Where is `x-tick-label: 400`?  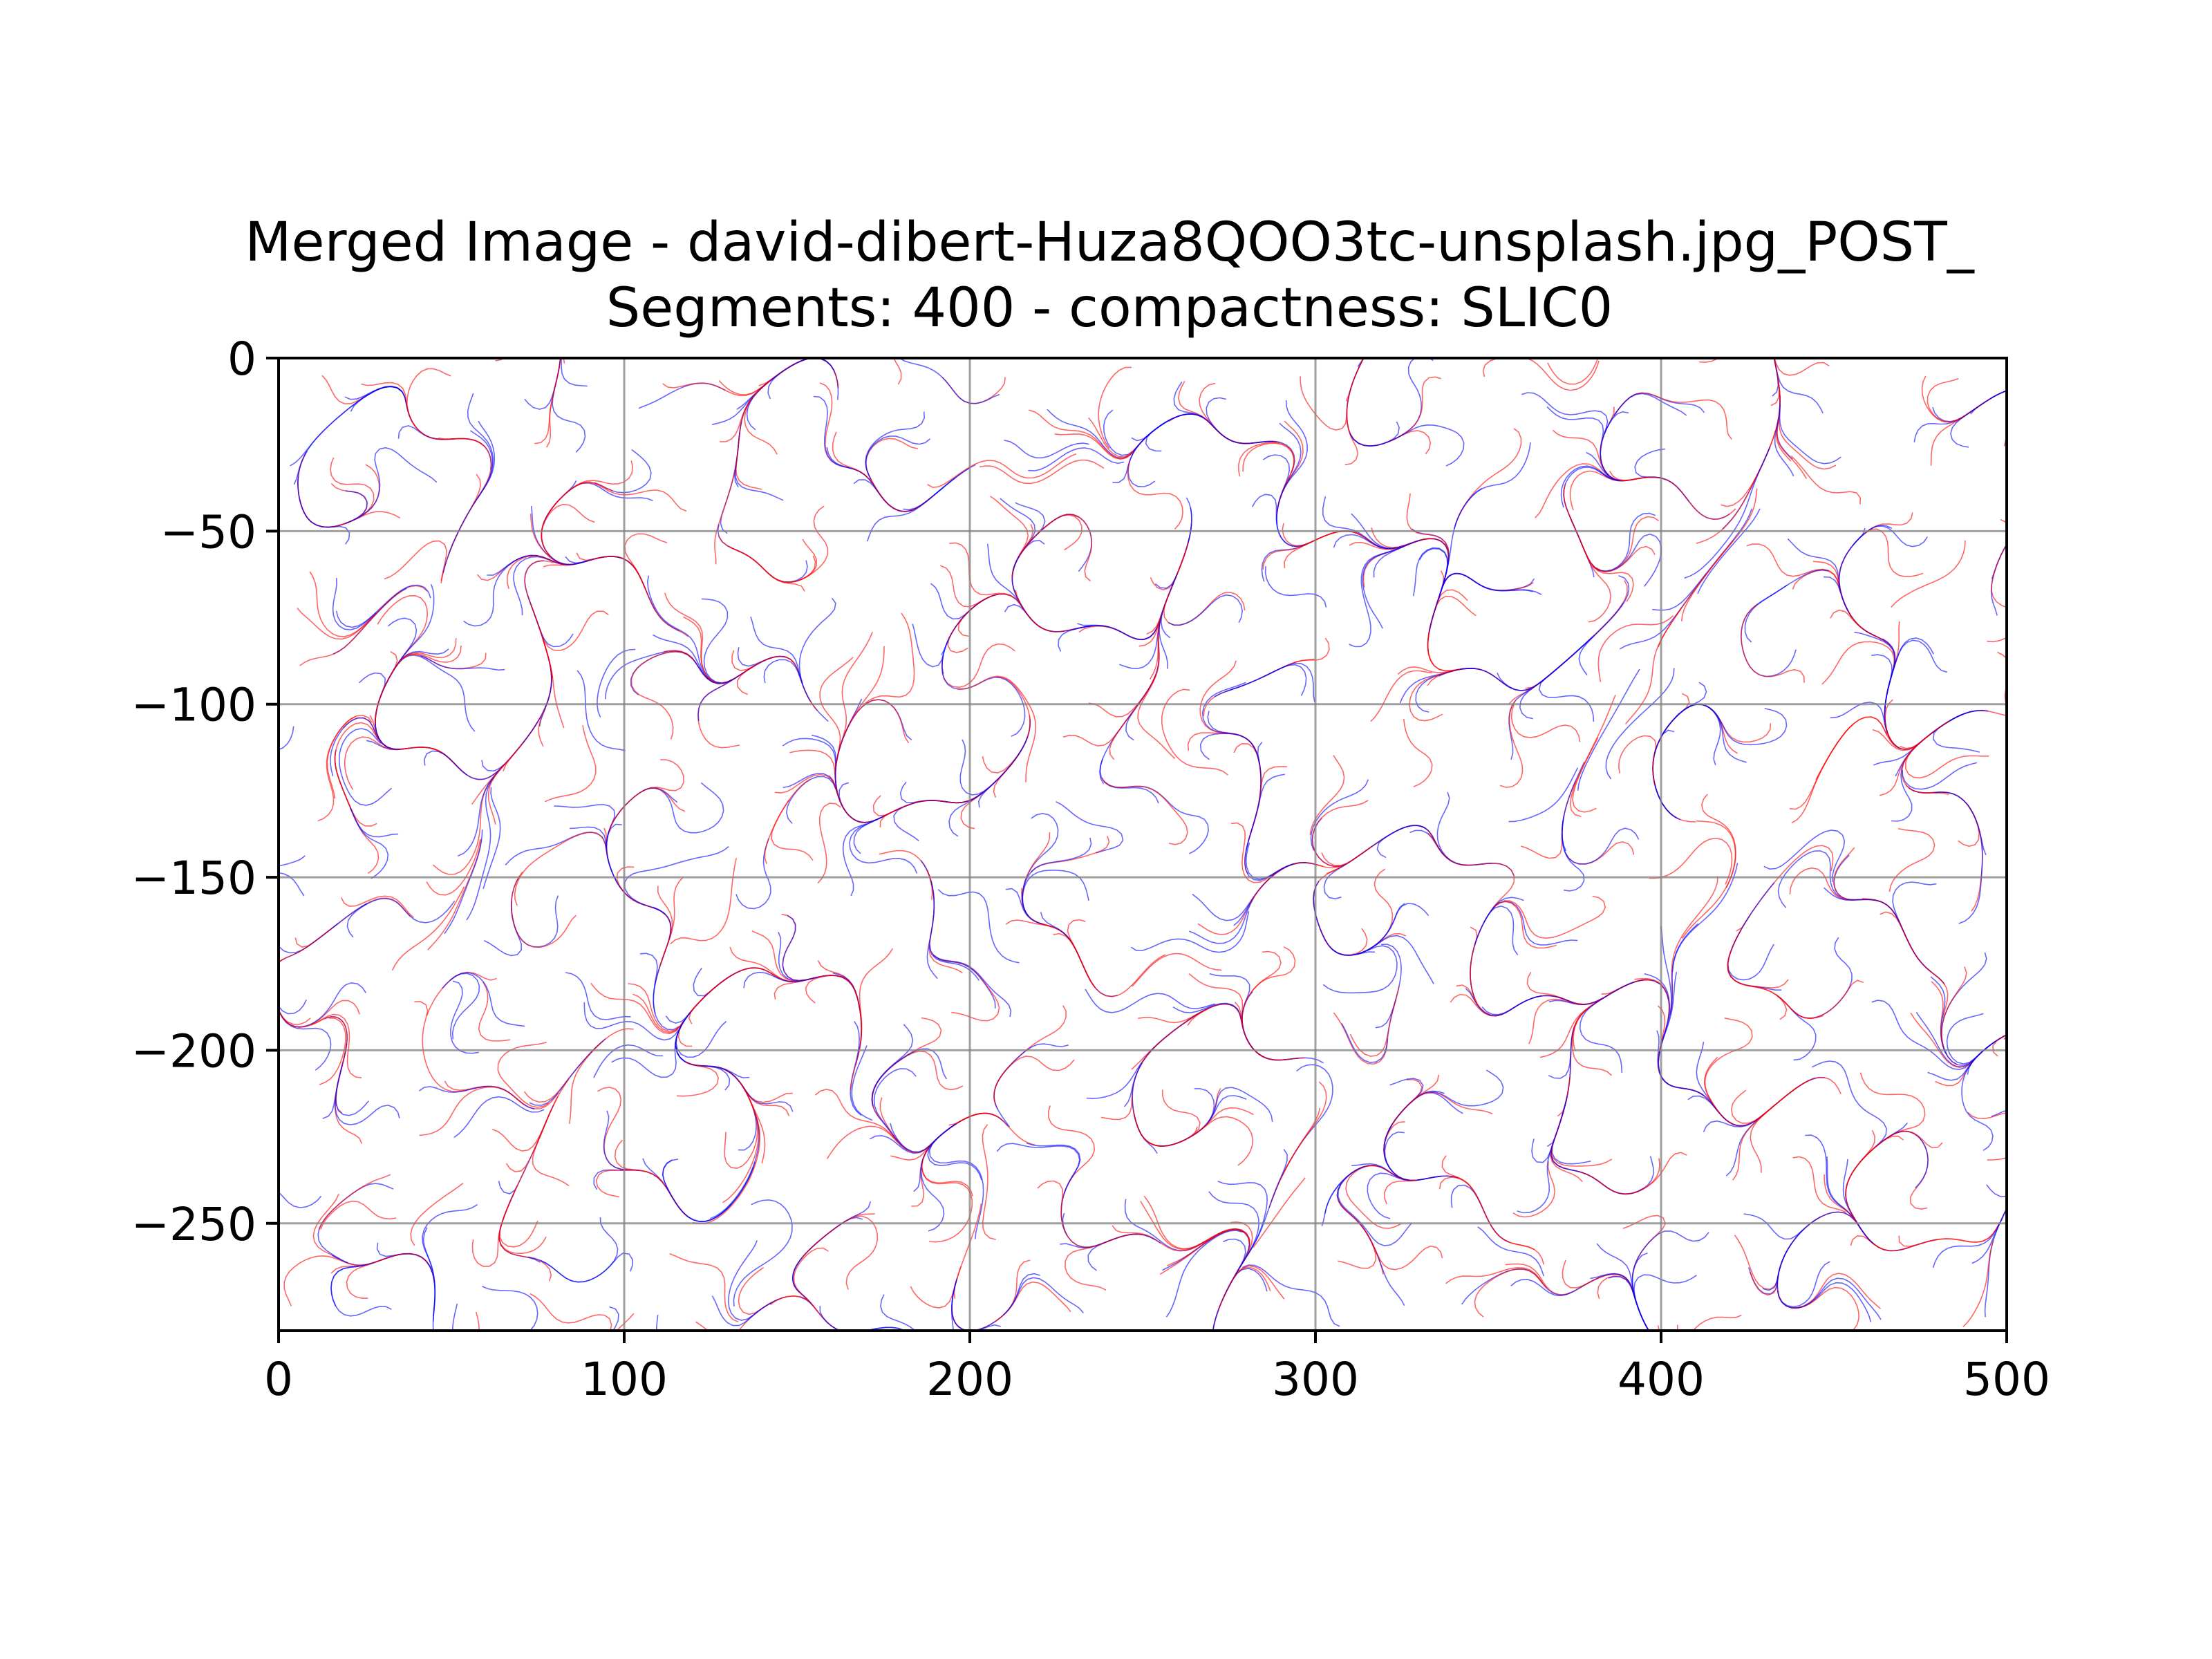
x-tick-label: 400 is located at coordinates (1661, 1379).